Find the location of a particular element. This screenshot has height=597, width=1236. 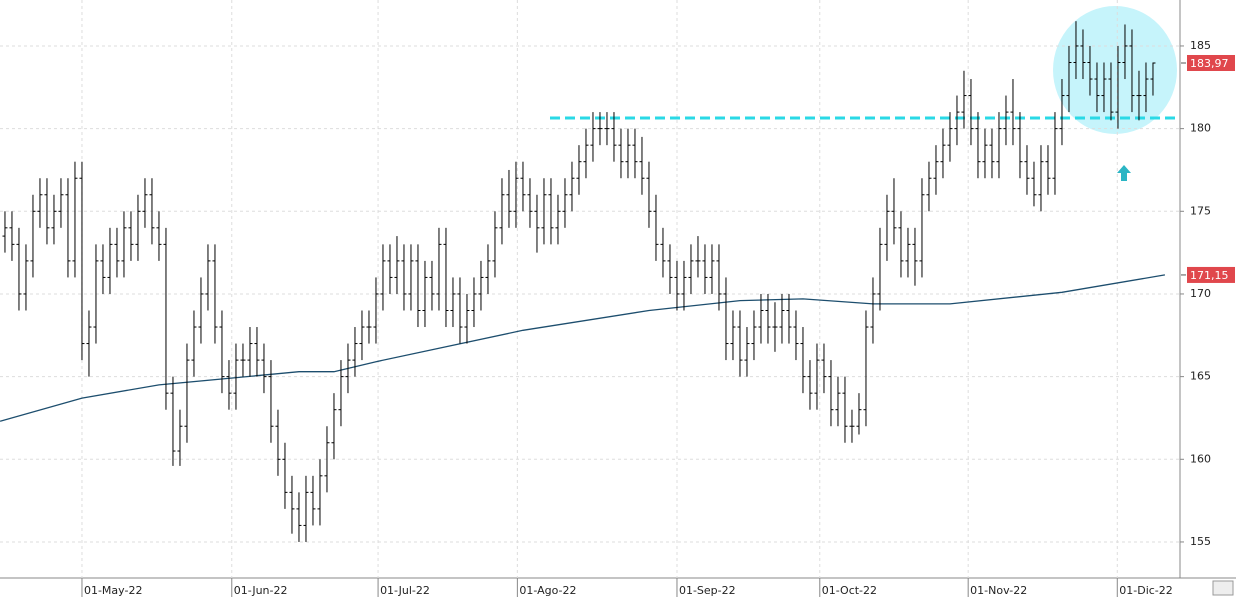

y-tick-label: 165 is located at coordinates (1200, 376).